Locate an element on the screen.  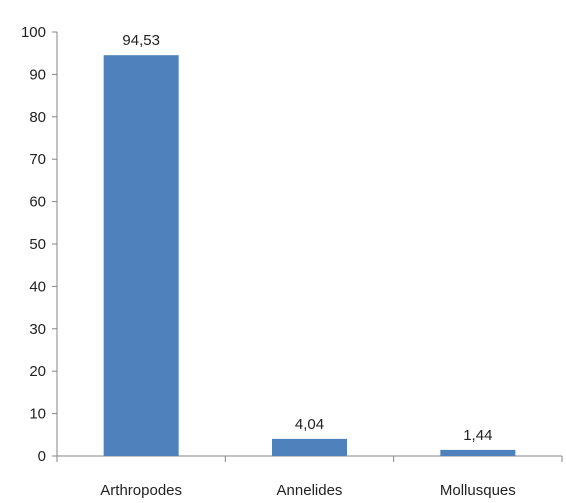
y-tick-label: 20 is located at coordinates (37, 371).